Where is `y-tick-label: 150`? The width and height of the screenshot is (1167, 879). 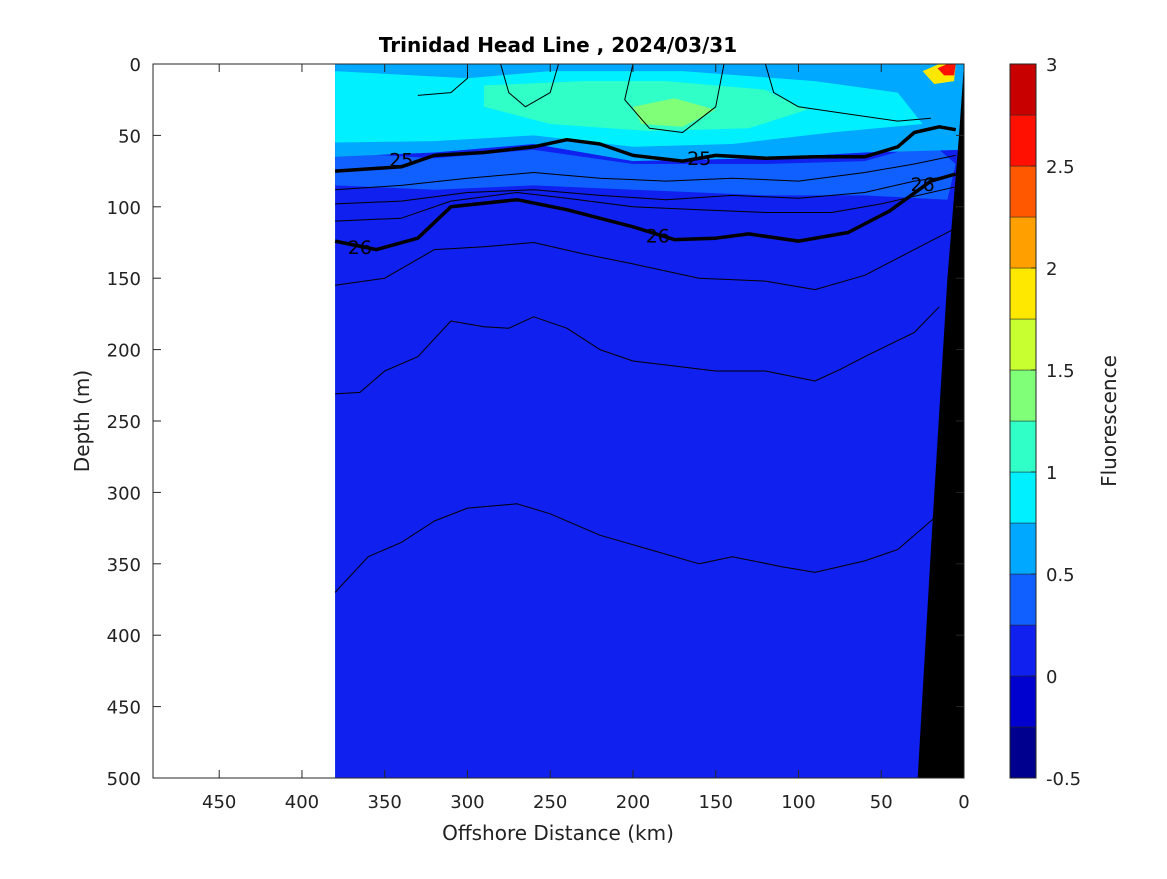
y-tick-label: 150 is located at coordinates (124, 279).